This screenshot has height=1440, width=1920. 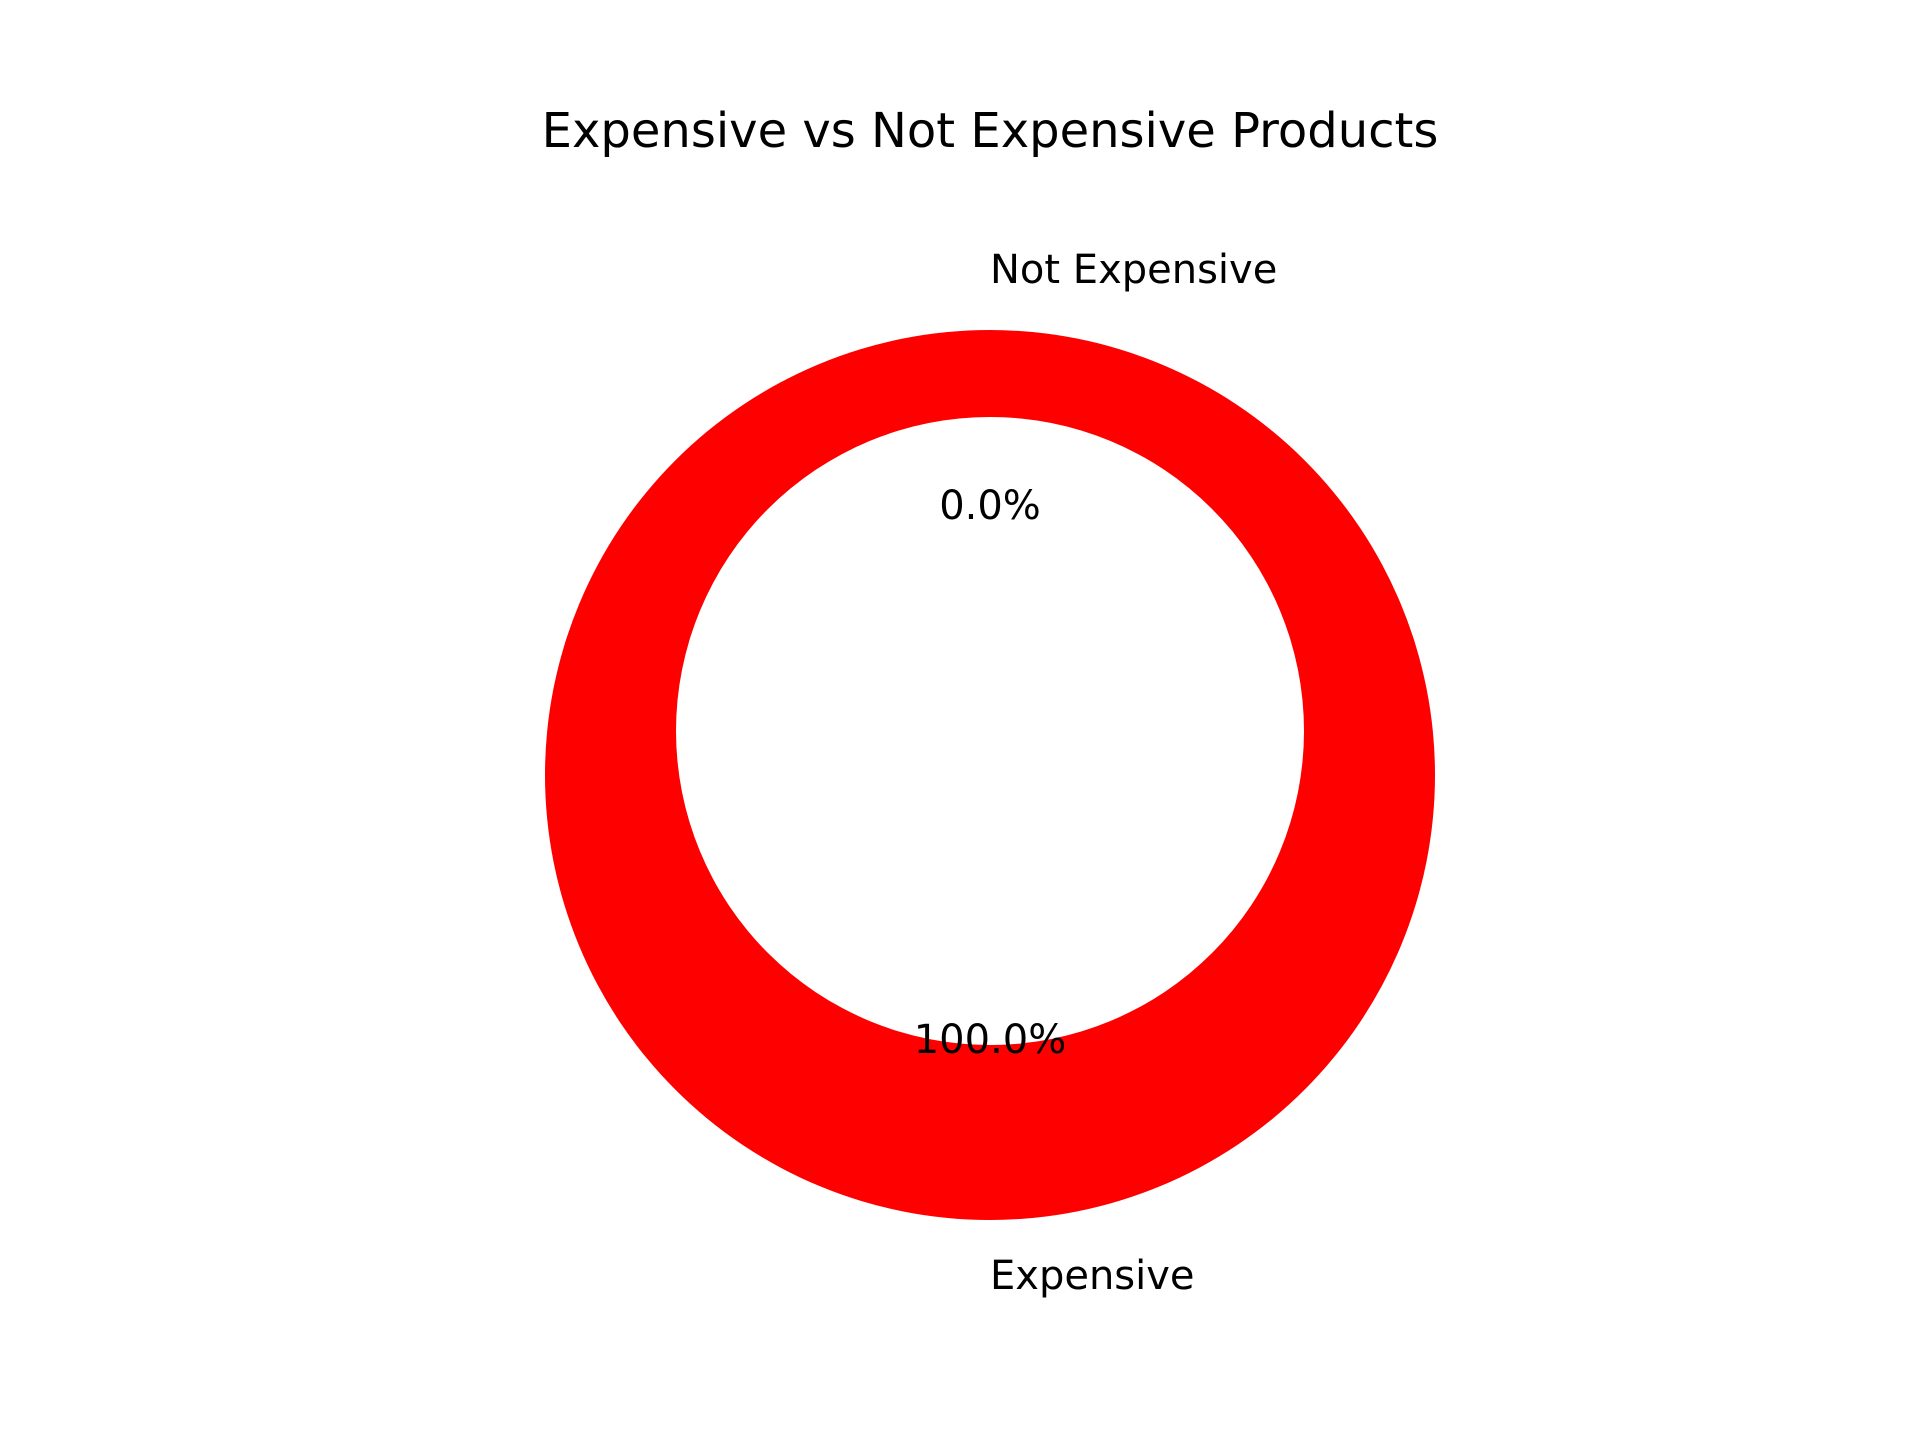 I want to click on percent-label-not-expensive: 0.0%, so click(x=990, y=506).